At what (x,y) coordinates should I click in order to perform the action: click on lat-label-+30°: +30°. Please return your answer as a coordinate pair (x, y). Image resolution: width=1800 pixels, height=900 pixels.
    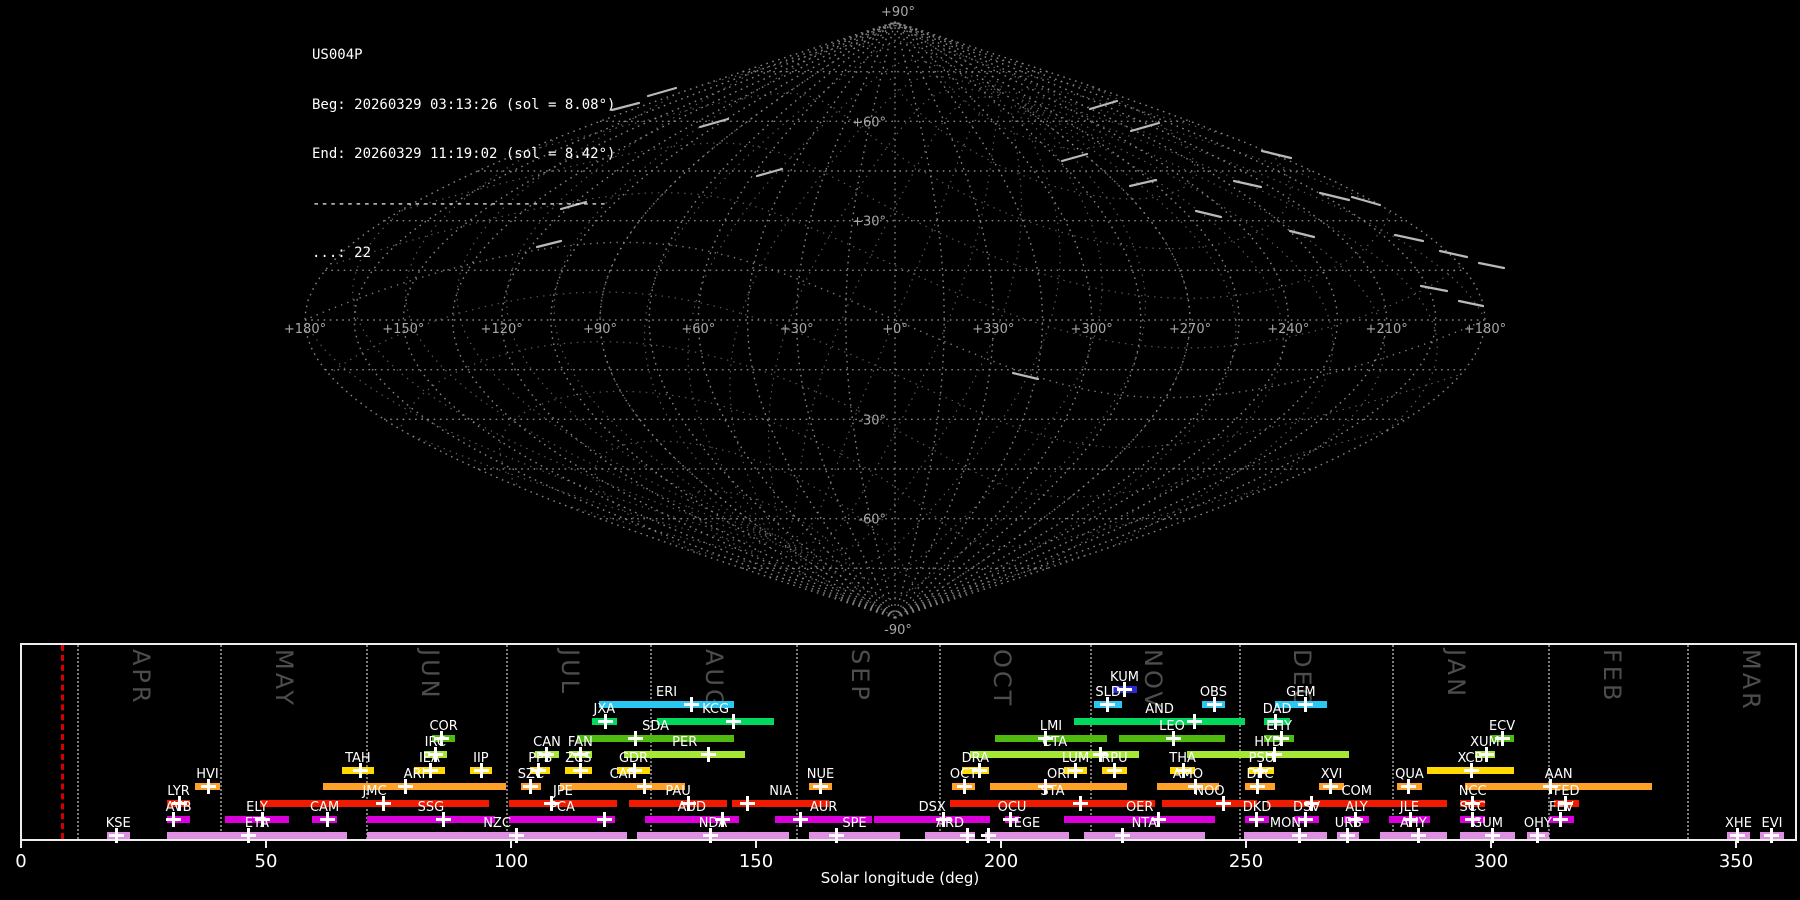
    Looking at the image, I should click on (869, 222).